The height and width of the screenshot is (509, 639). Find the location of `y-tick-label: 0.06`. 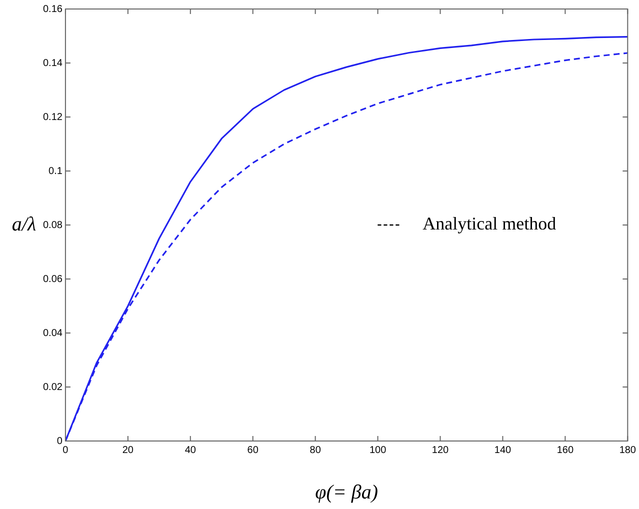

y-tick-label: 0.06 is located at coordinates (52, 279).